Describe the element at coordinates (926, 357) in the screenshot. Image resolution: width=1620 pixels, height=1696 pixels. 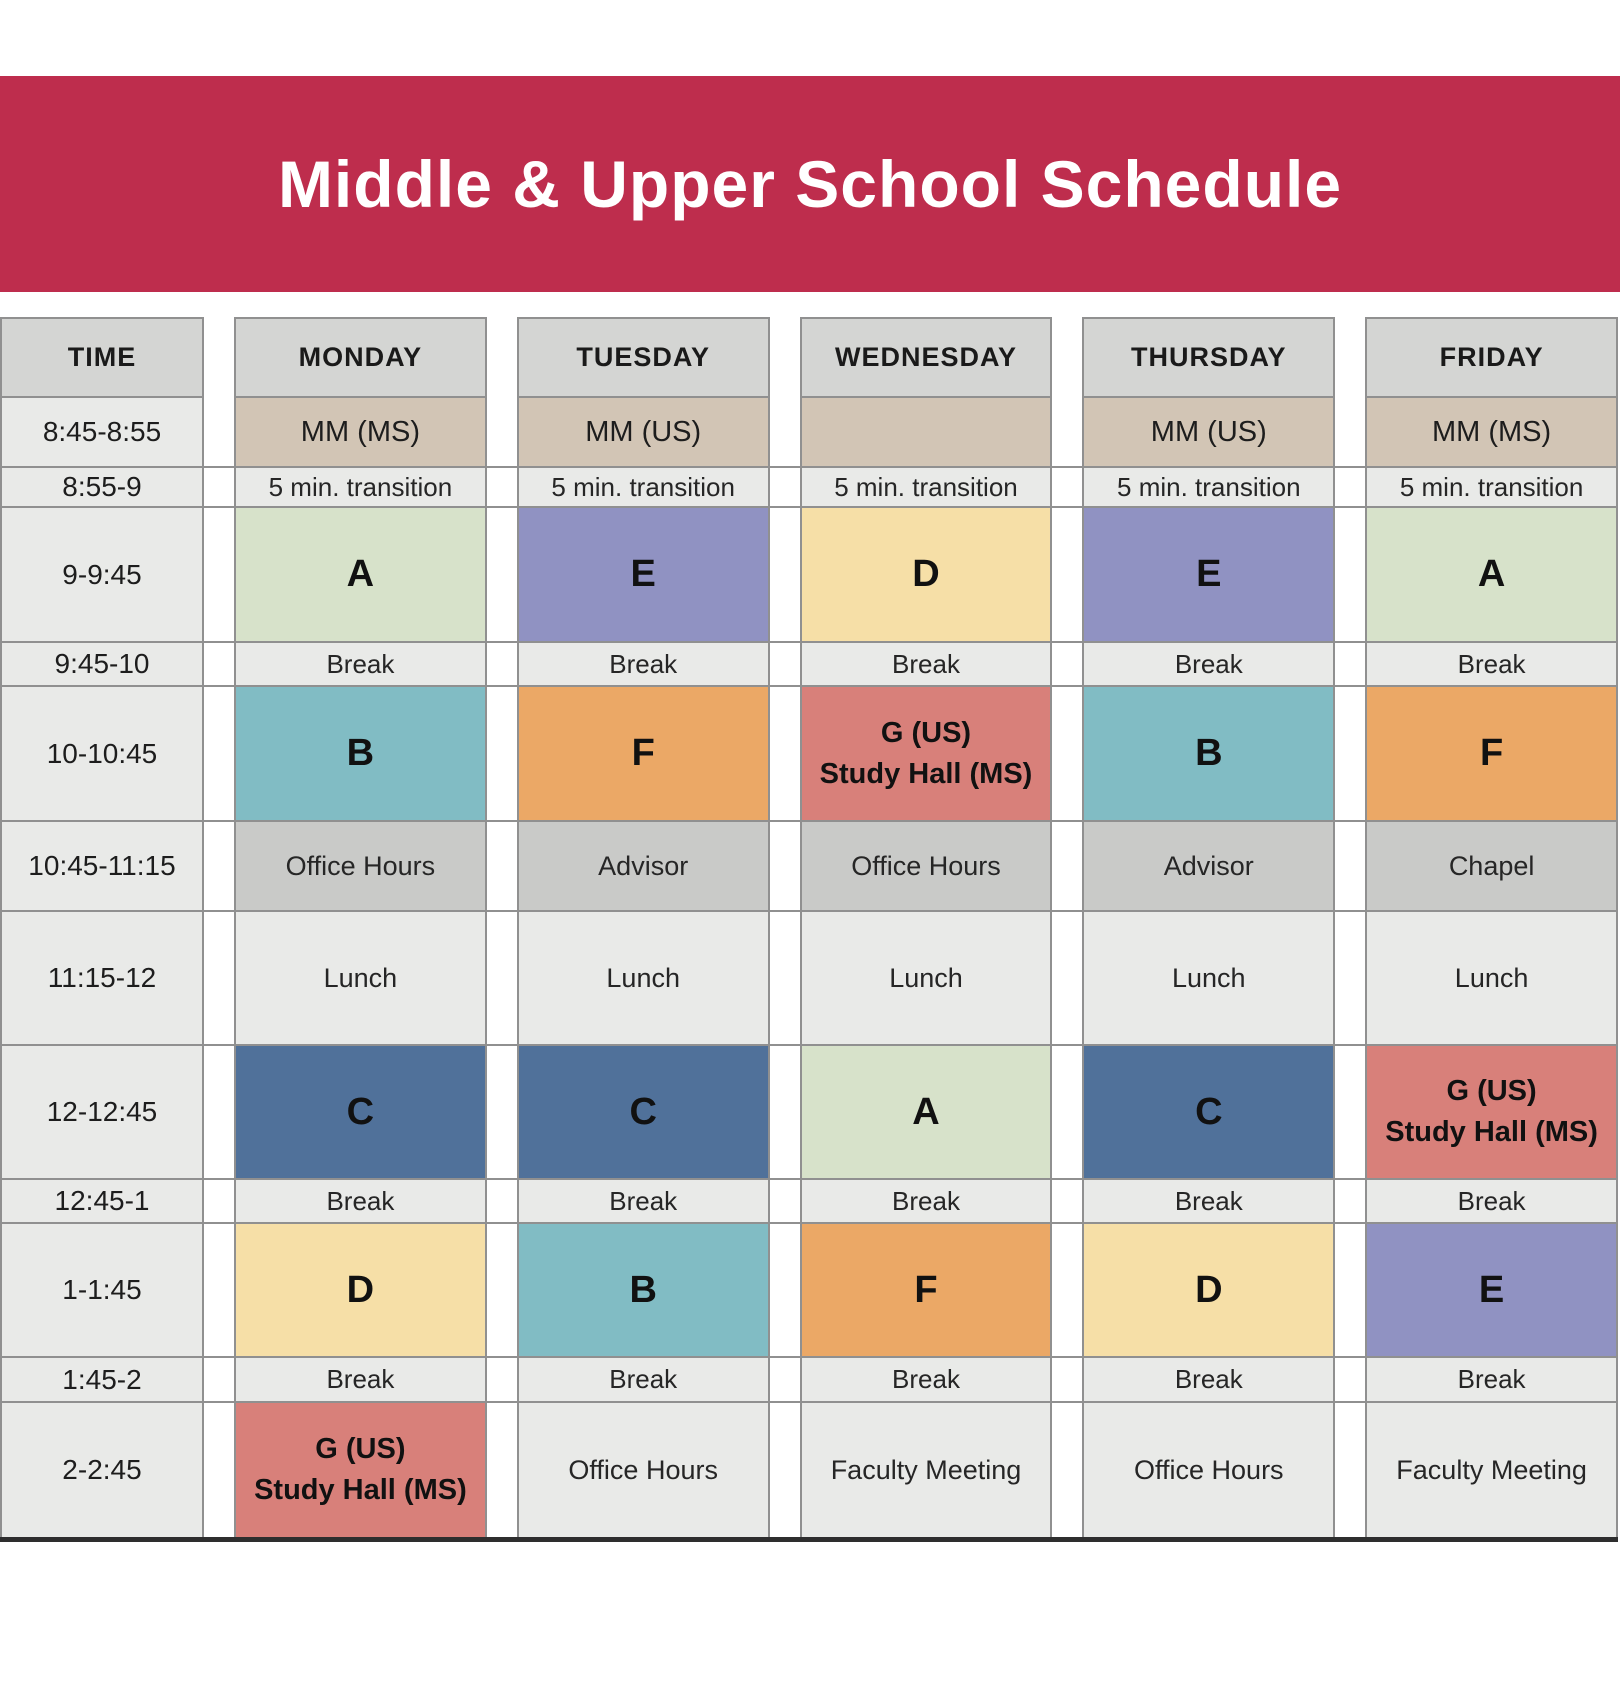
I see `column-header-wednesday: WEDNESDAY` at that location.